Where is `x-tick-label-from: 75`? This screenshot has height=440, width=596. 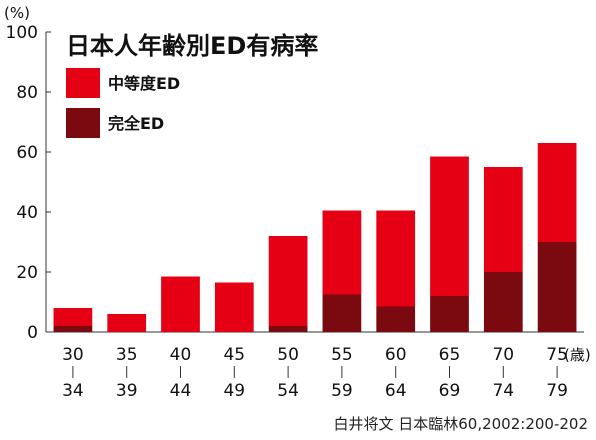 x-tick-label-from: 75 is located at coordinates (557, 355).